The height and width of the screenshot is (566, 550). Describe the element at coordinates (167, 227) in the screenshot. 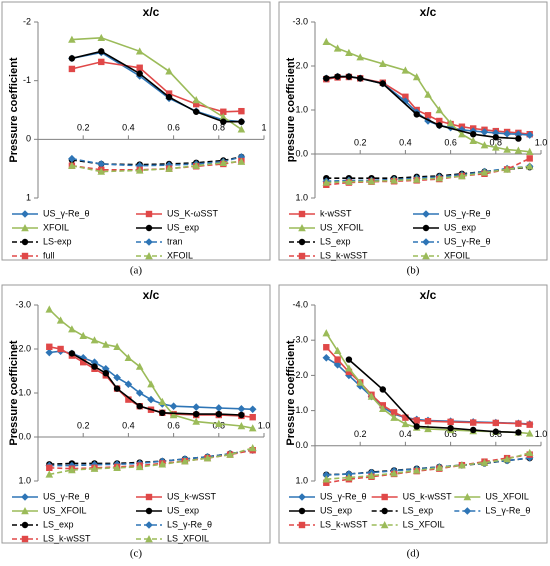

I see `legend-item: US_exp` at that location.